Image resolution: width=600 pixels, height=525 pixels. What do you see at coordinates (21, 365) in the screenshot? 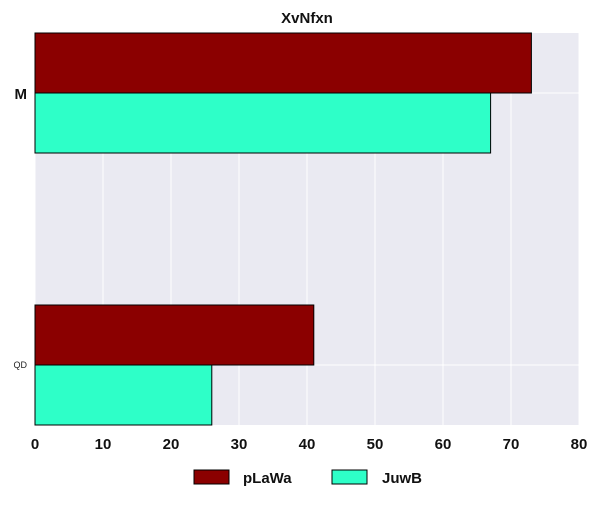
I see `y-tick-label: QD` at bounding box center [21, 365].